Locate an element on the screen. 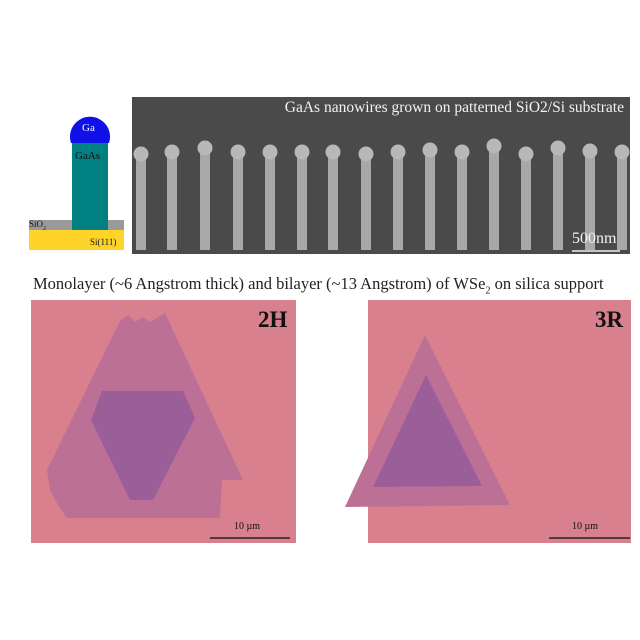 The width and height of the screenshot is (640, 640). sio2-text: SiO is located at coordinates (36, 224).